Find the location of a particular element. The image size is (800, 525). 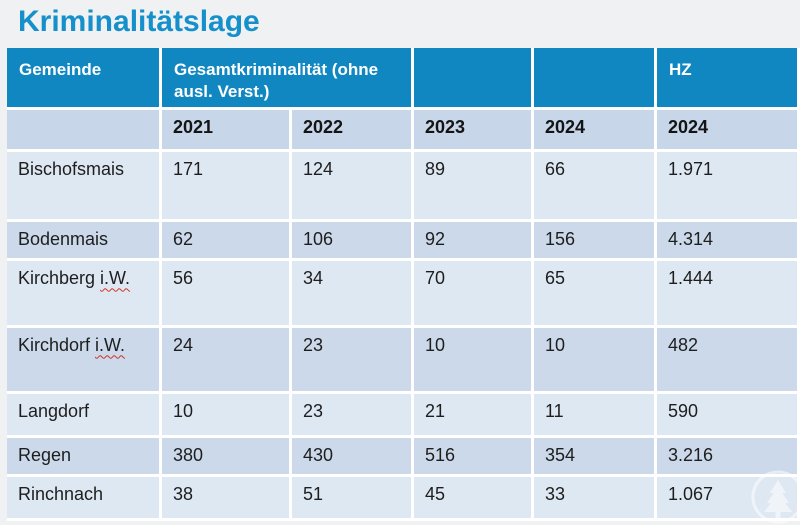

table-row-regen: Regen 380 430 516 354 3.216 is located at coordinates (403, 457).